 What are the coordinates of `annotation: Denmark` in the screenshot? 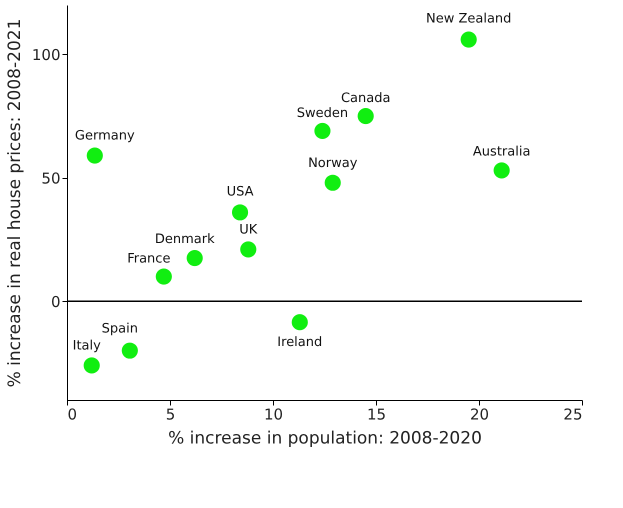 It's located at (185, 240).